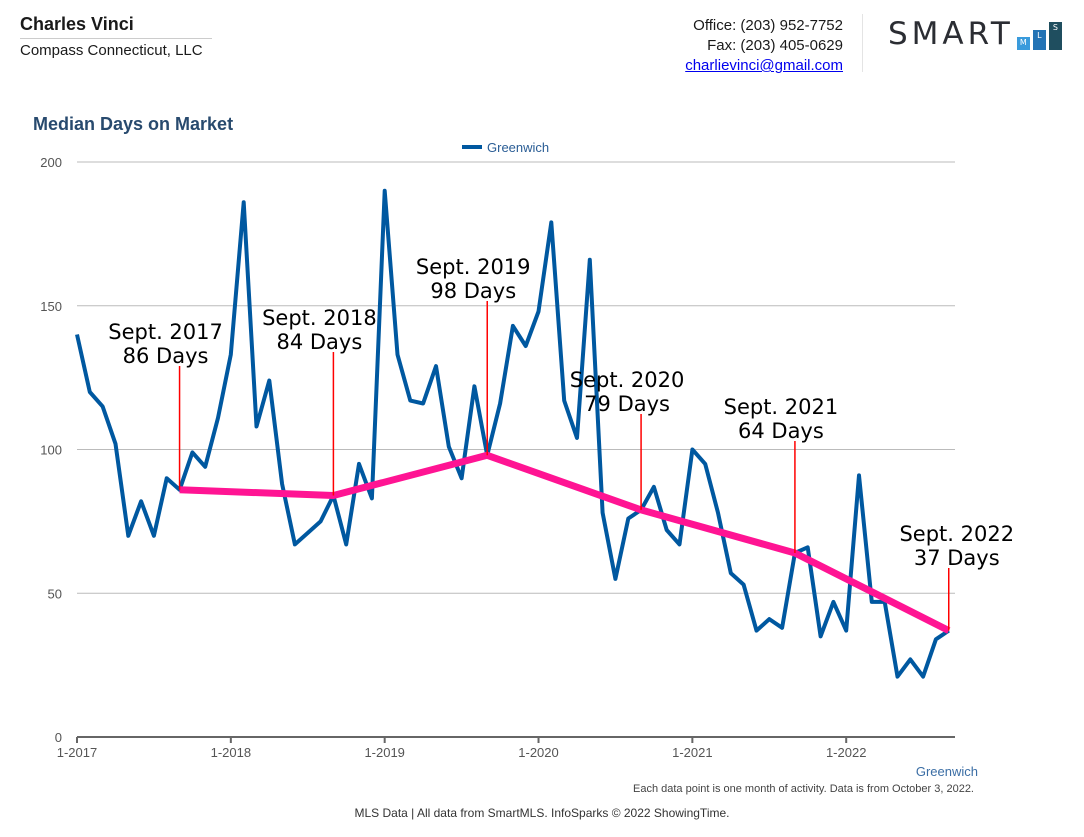 The width and height of the screenshot is (1084, 837). What do you see at coordinates (846, 752) in the screenshot?
I see `x-tick-label: 1-2022` at bounding box center [846, 752].